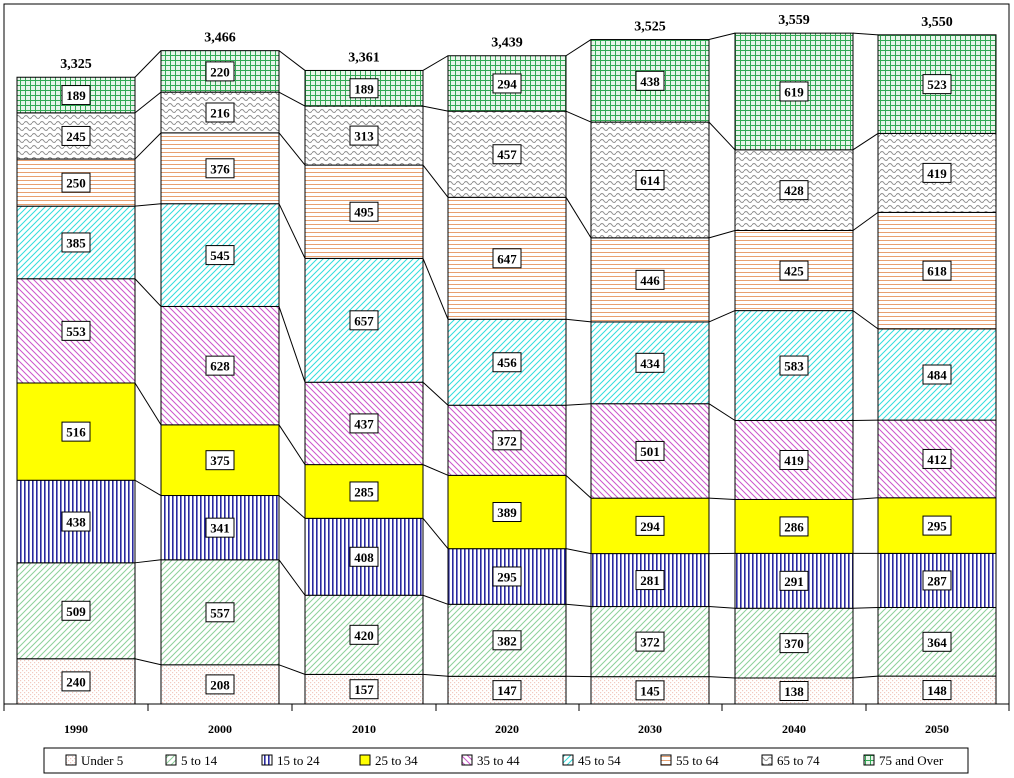  Describe the element at coordinates (937, 580) in the screenshot. I see `data-label-15-to-24-2050: 287` at that location.